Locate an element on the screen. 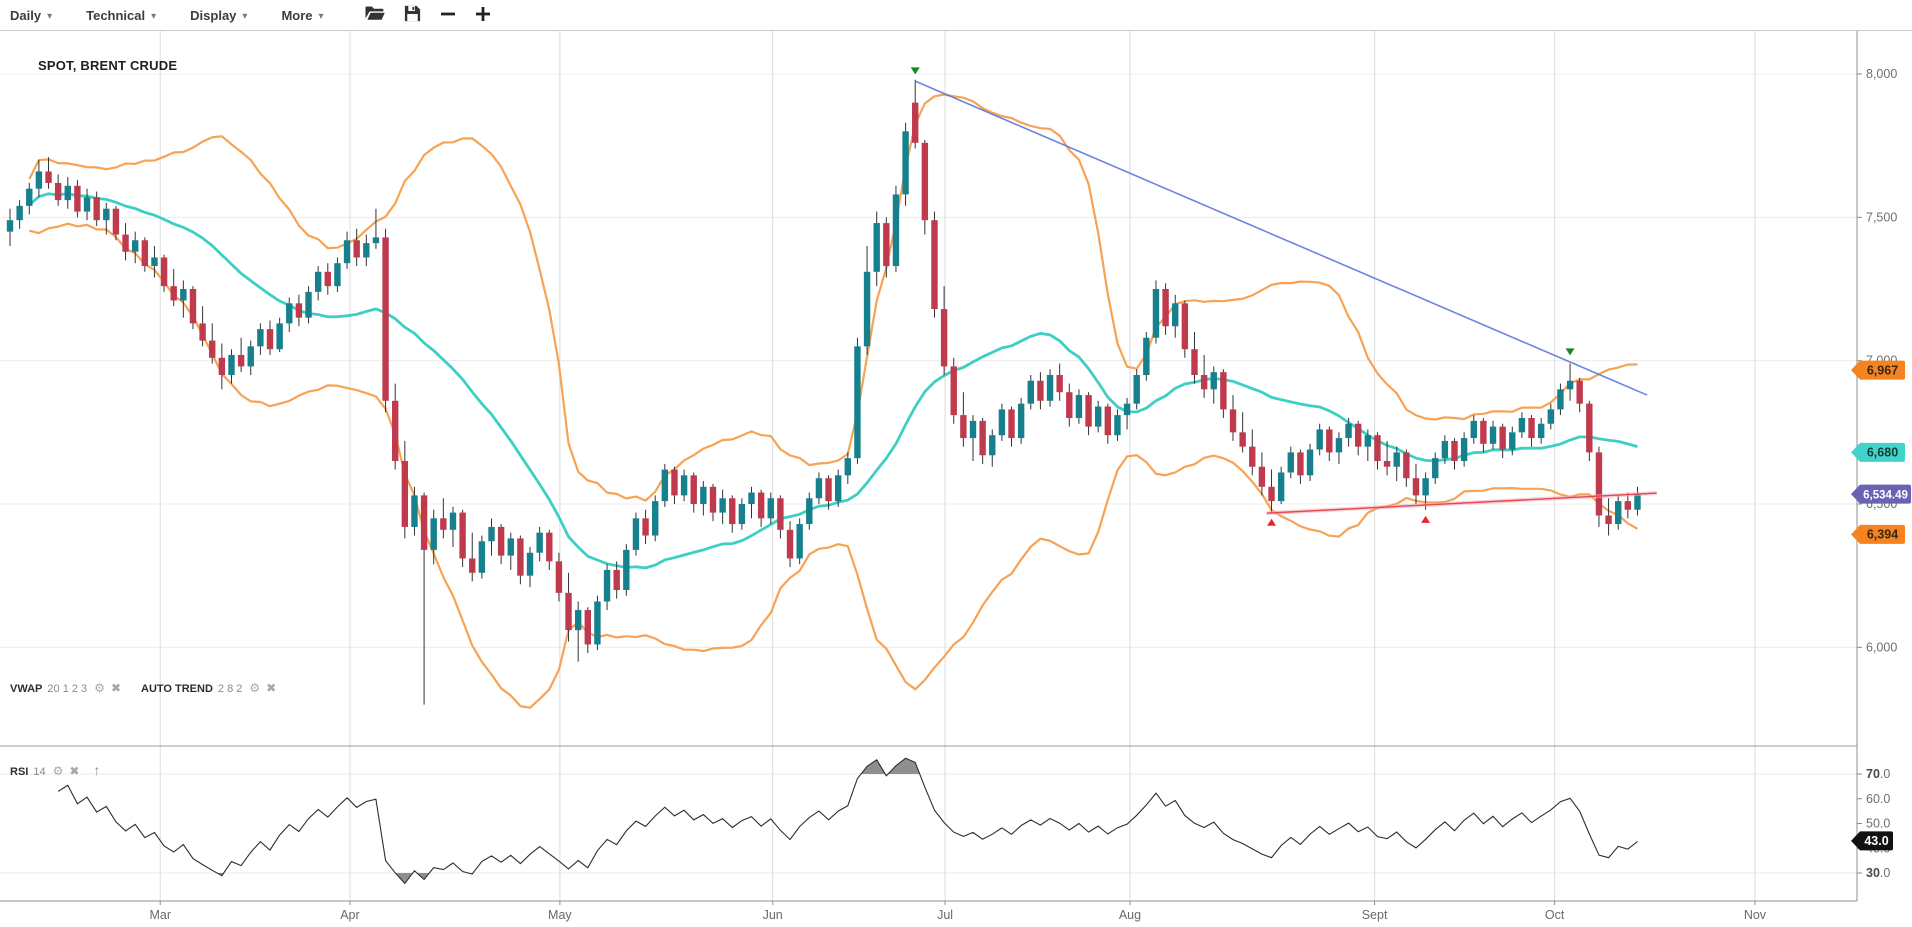 The height and width of the screenshot is (927, 1912). rsi-tick-label: 30.0 is located at coordinates (1878, 873).